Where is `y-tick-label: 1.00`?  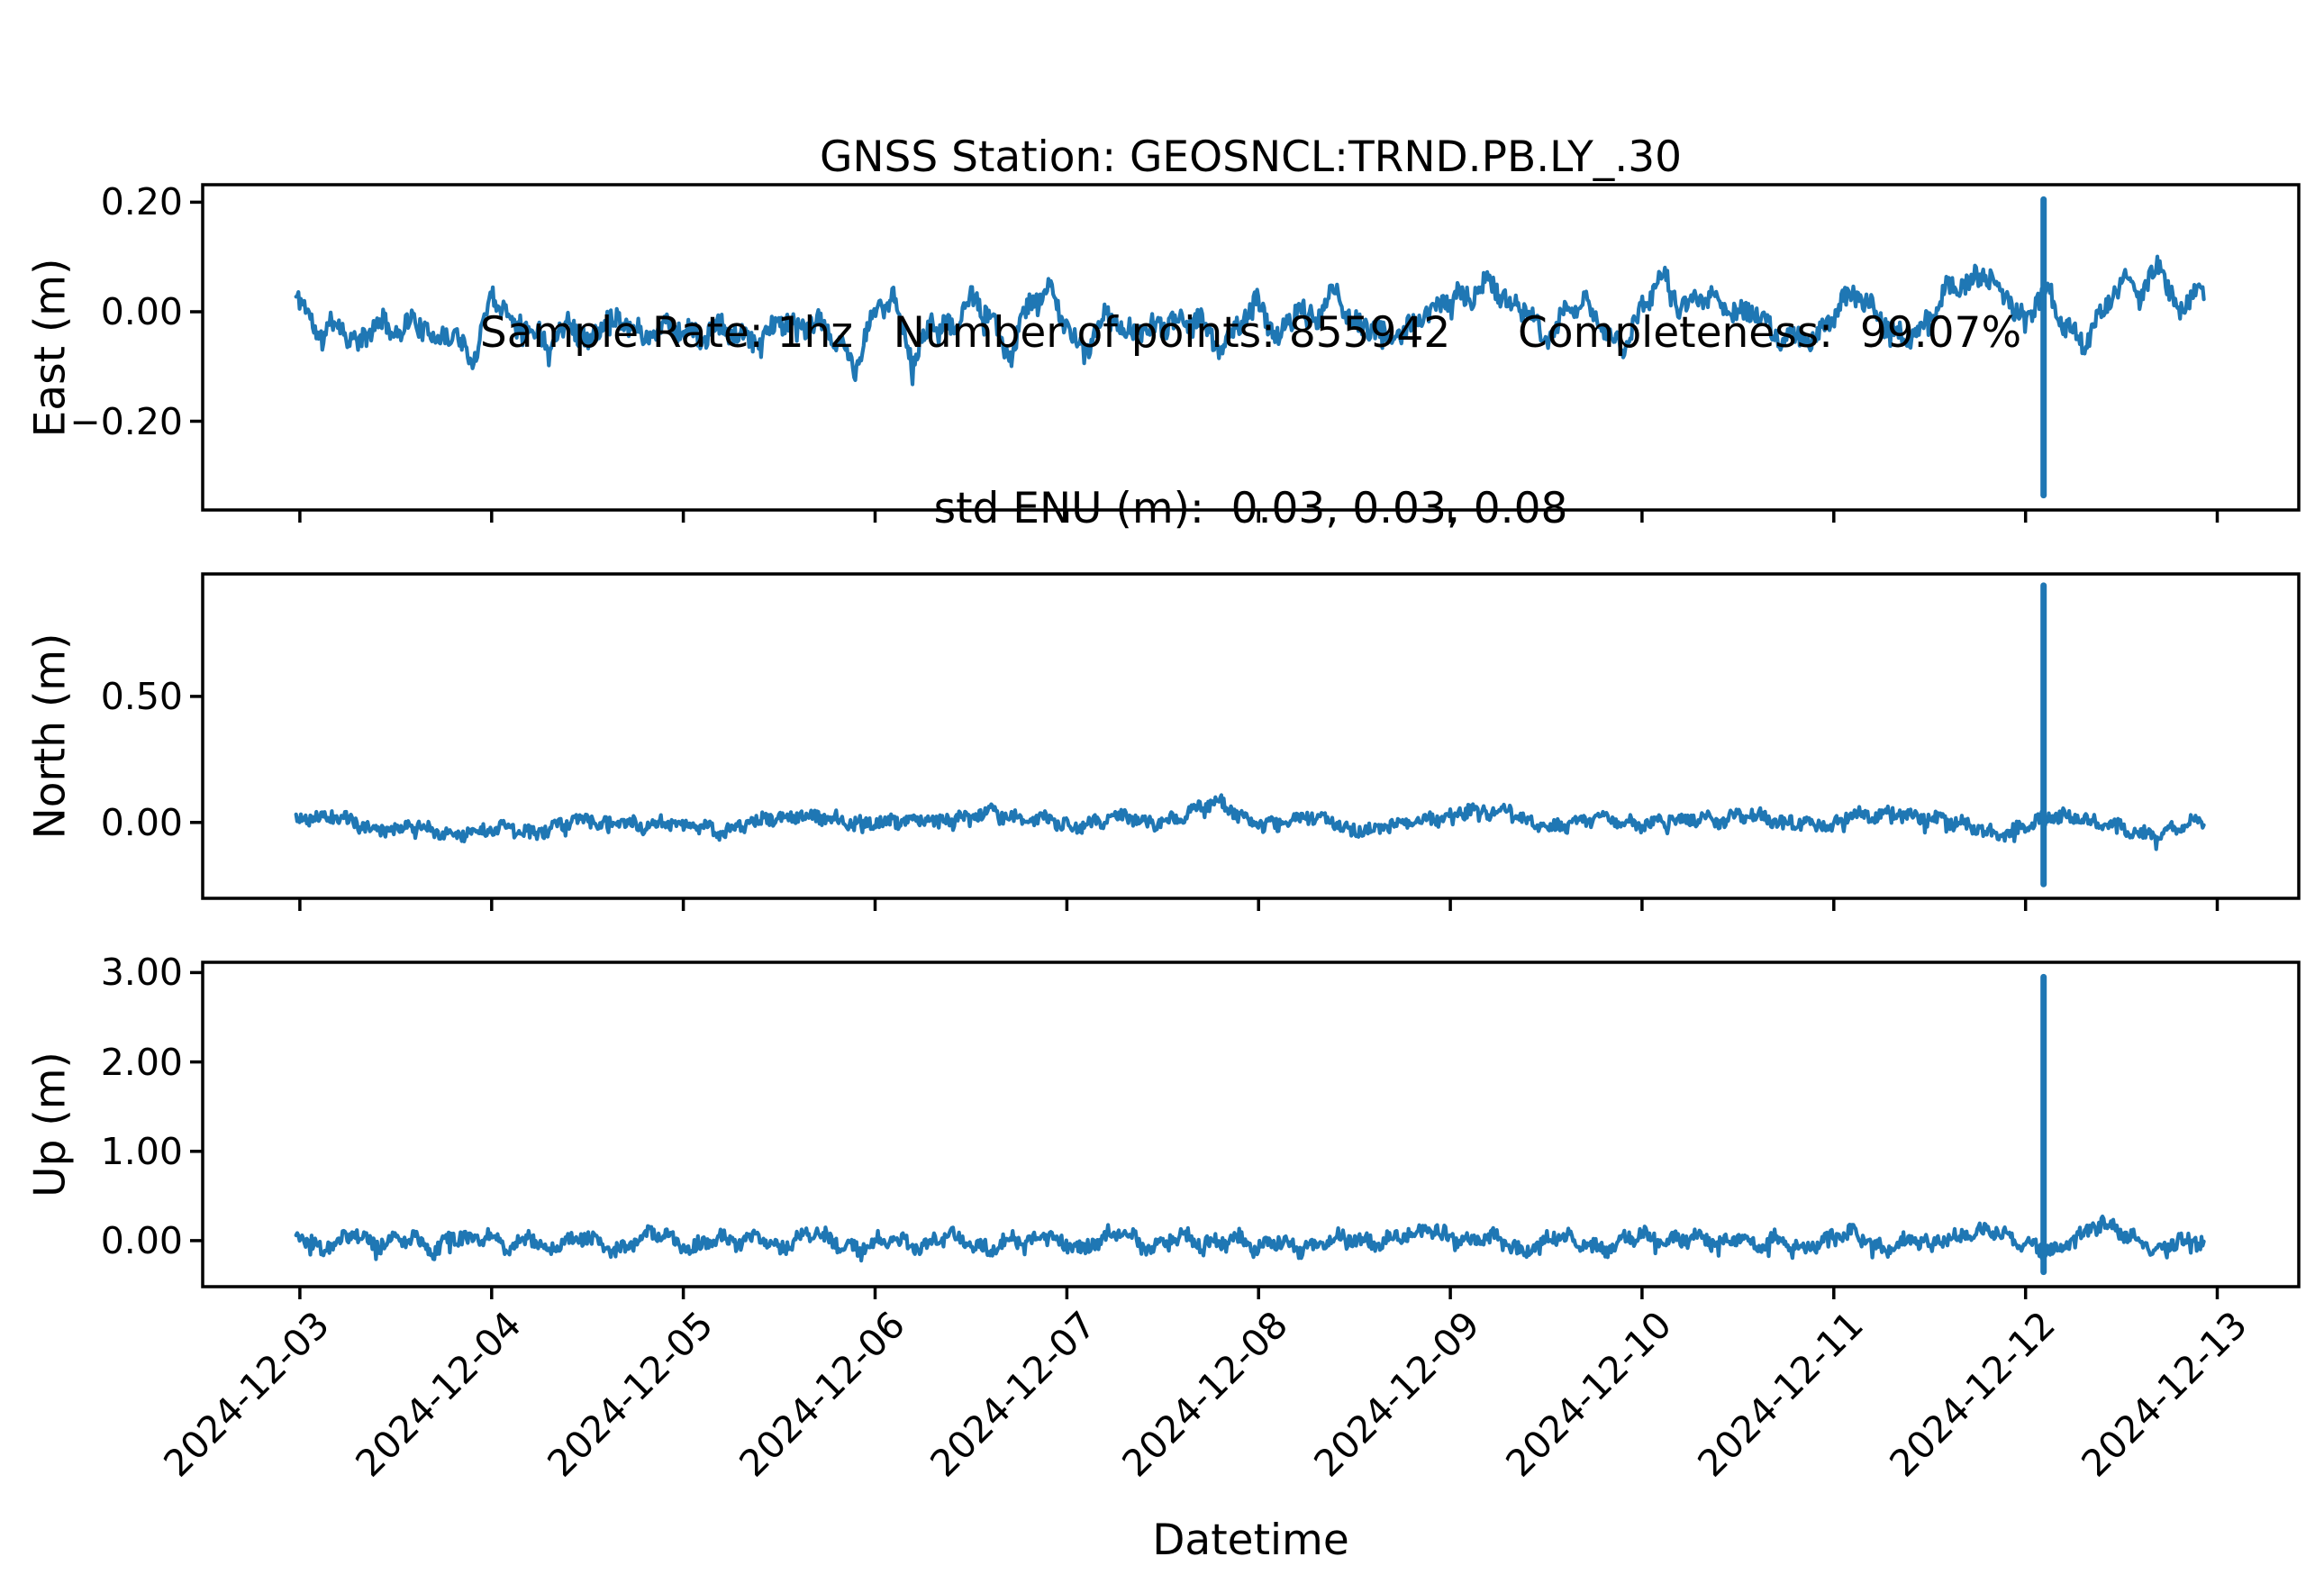 y-tick-label: 1.00 is located at coordinates (141, 1151).